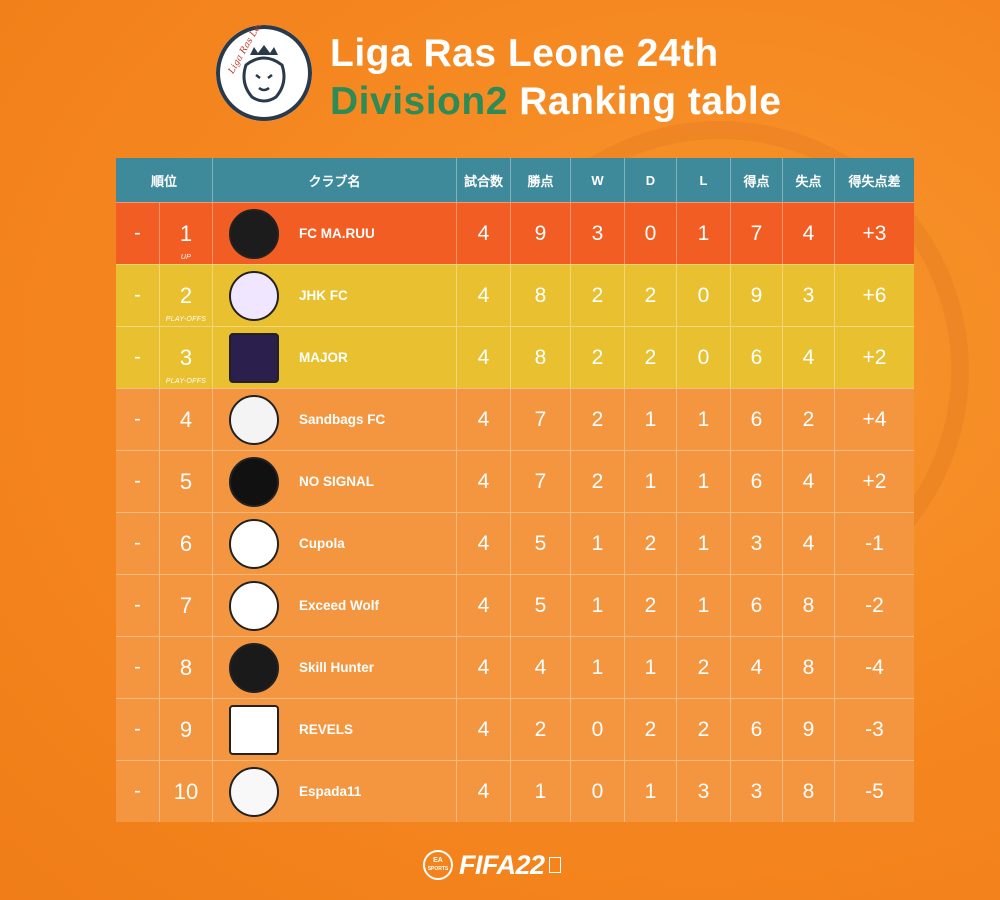 The height and width of the screenshot is (900, 1000). What do you see at coordinates (874, 233) in the screenshot?
I see `goal-difference: +3` at bounding box center [874, 233].